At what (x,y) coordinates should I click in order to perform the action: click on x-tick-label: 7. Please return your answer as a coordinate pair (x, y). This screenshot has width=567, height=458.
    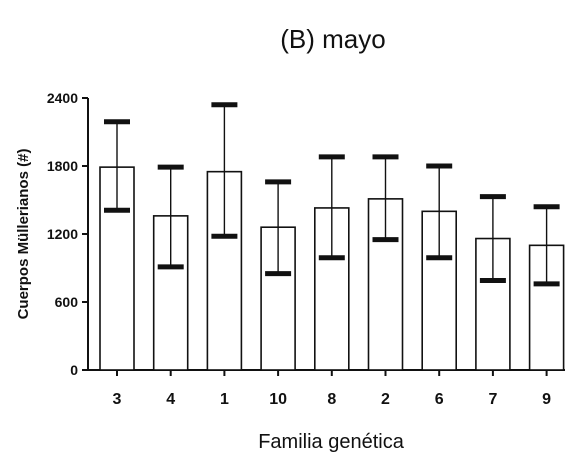
    Looking at the image, I should click on (492, 399).